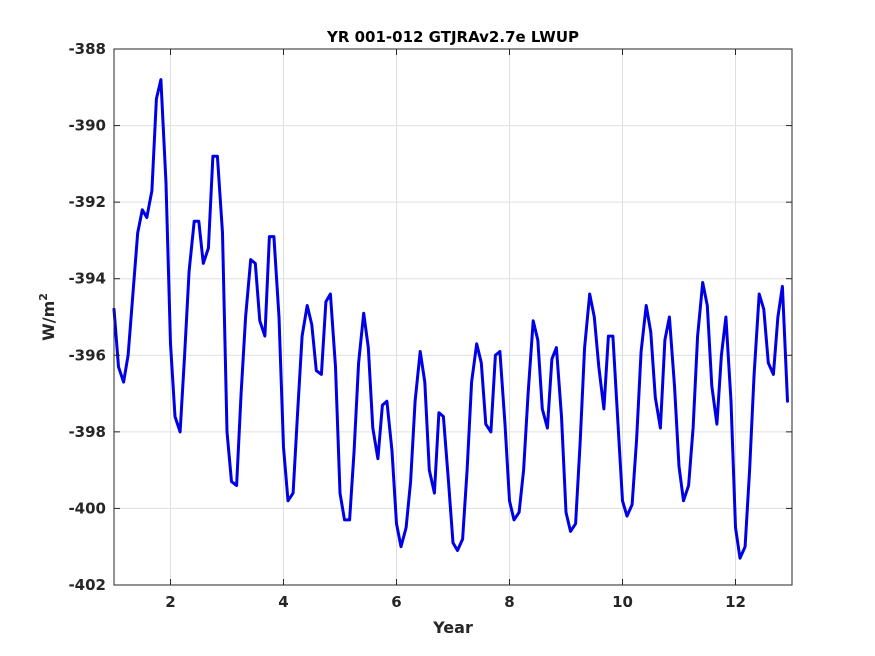 This screenshot has width=875, height=656. What do you see at coordinates (87, 355) in the screenshot?
I see `y-tick-label: -396` at bounding box center [87, 355].